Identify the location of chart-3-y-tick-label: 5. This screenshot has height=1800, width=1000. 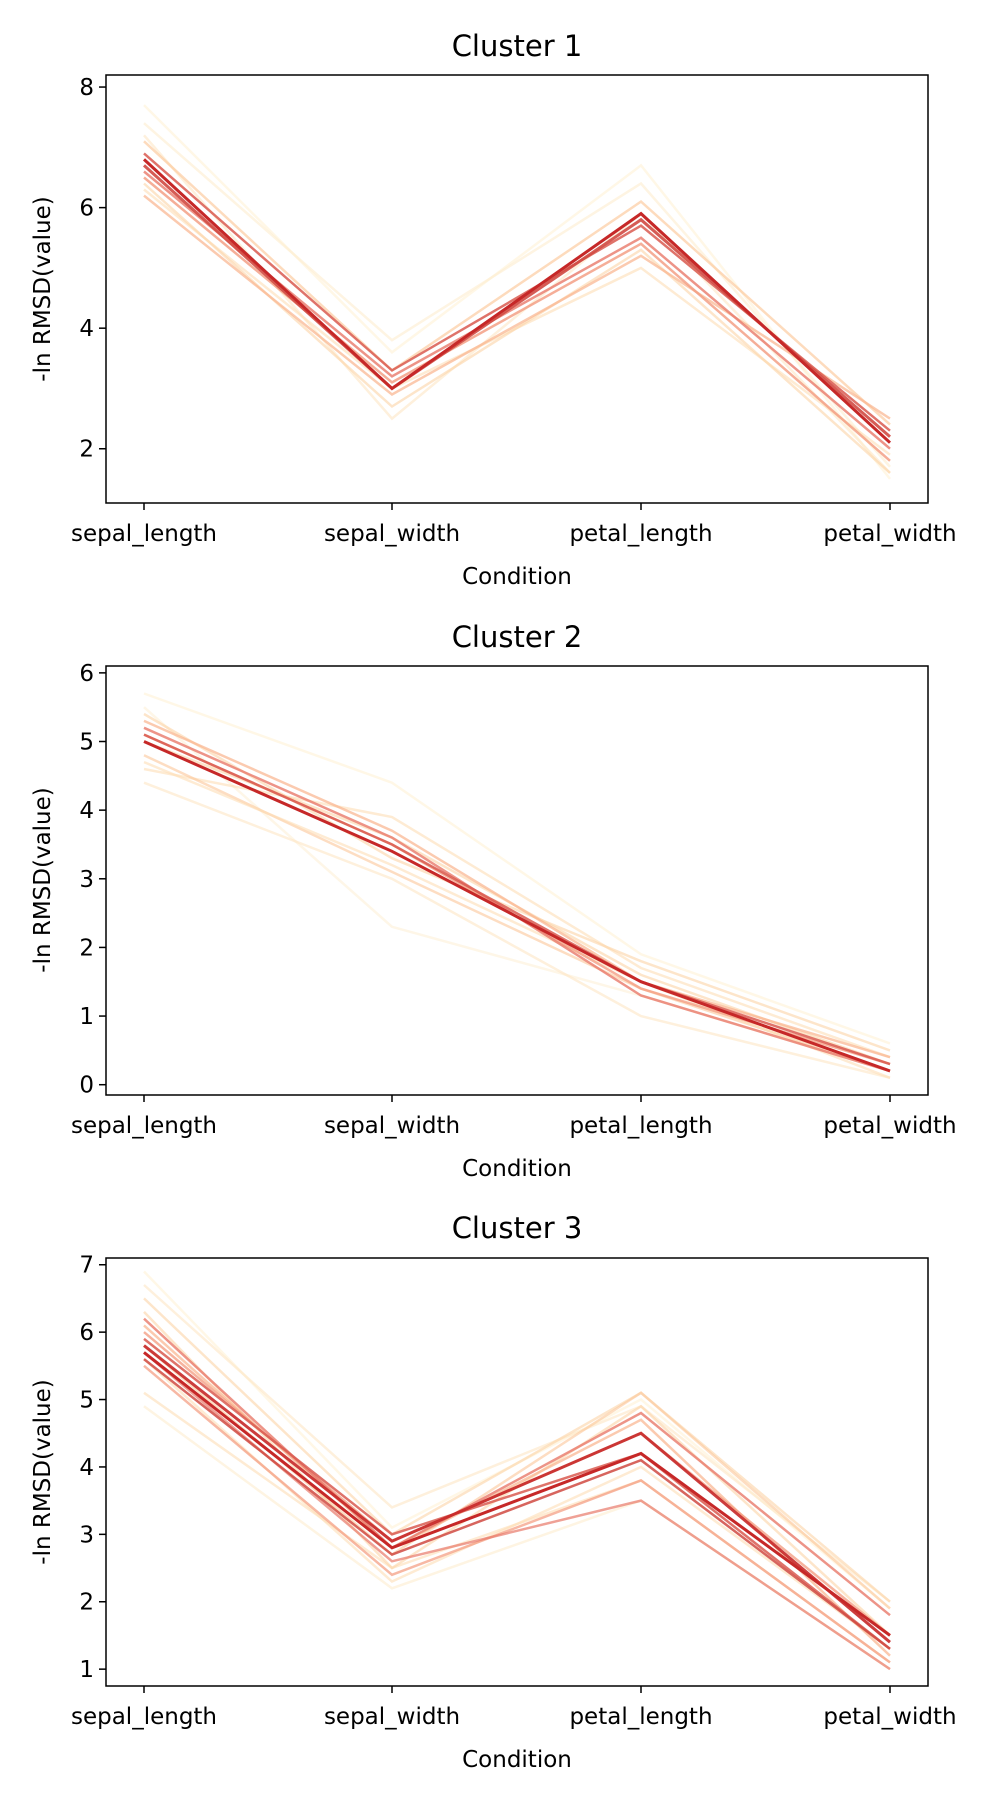
(86, 1401).